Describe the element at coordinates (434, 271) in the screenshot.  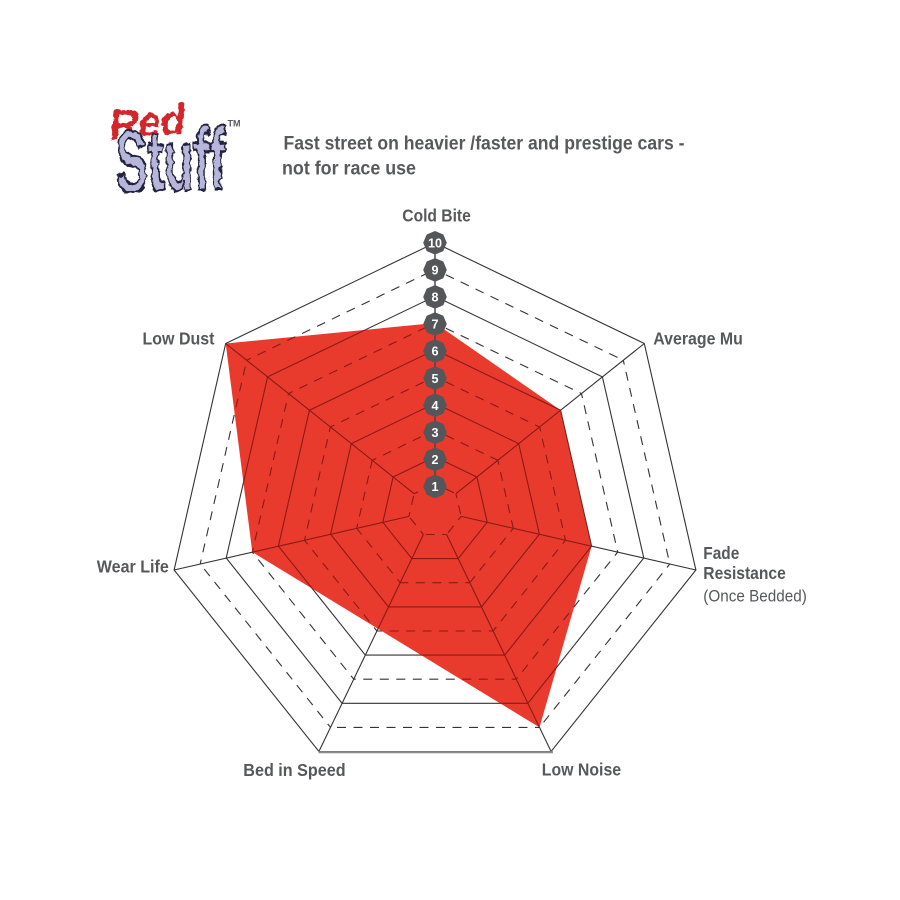
I see `svg-text: 9` at that location.